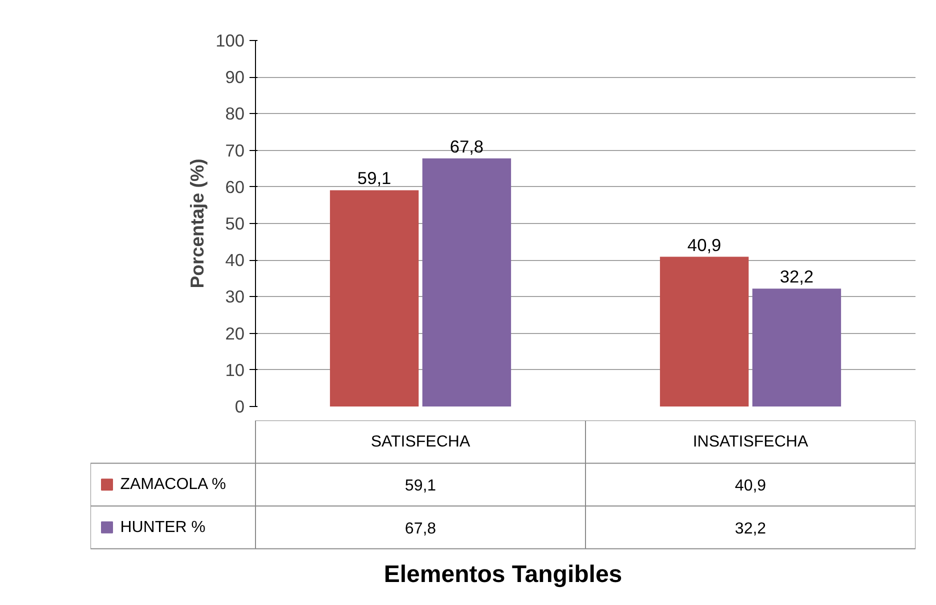  What do you see at coordinates (235, 224) in the screenshot?
I see `y-tick-label: 50` at bounding box center [235, 224].